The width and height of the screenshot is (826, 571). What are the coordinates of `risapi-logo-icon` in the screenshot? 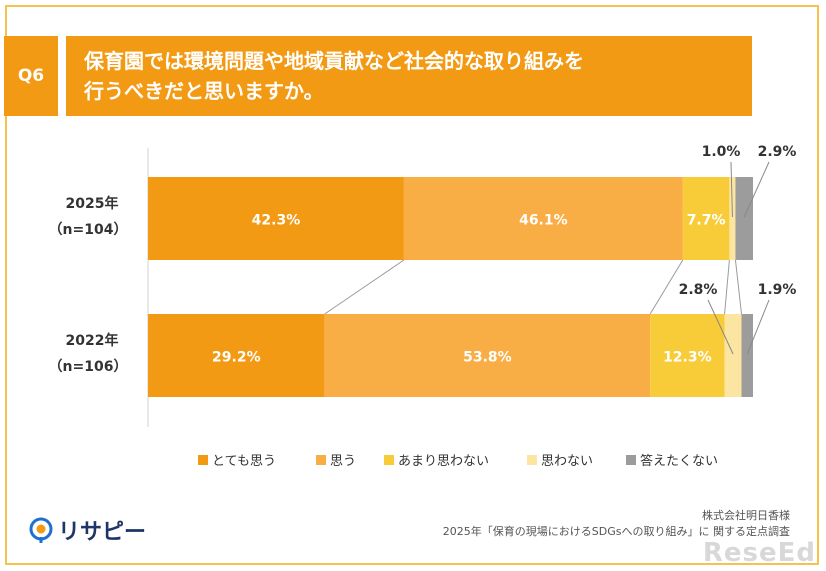 It's located at (41, 530).